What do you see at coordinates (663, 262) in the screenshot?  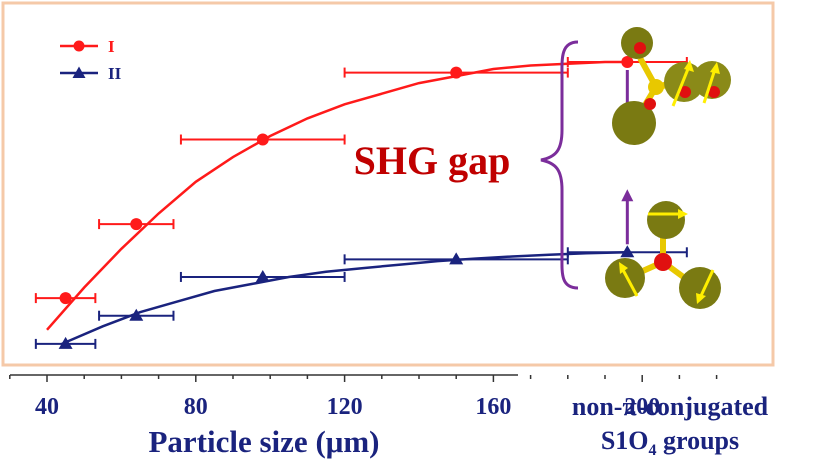 I see `central-atom` at bounding box center [663, 262].